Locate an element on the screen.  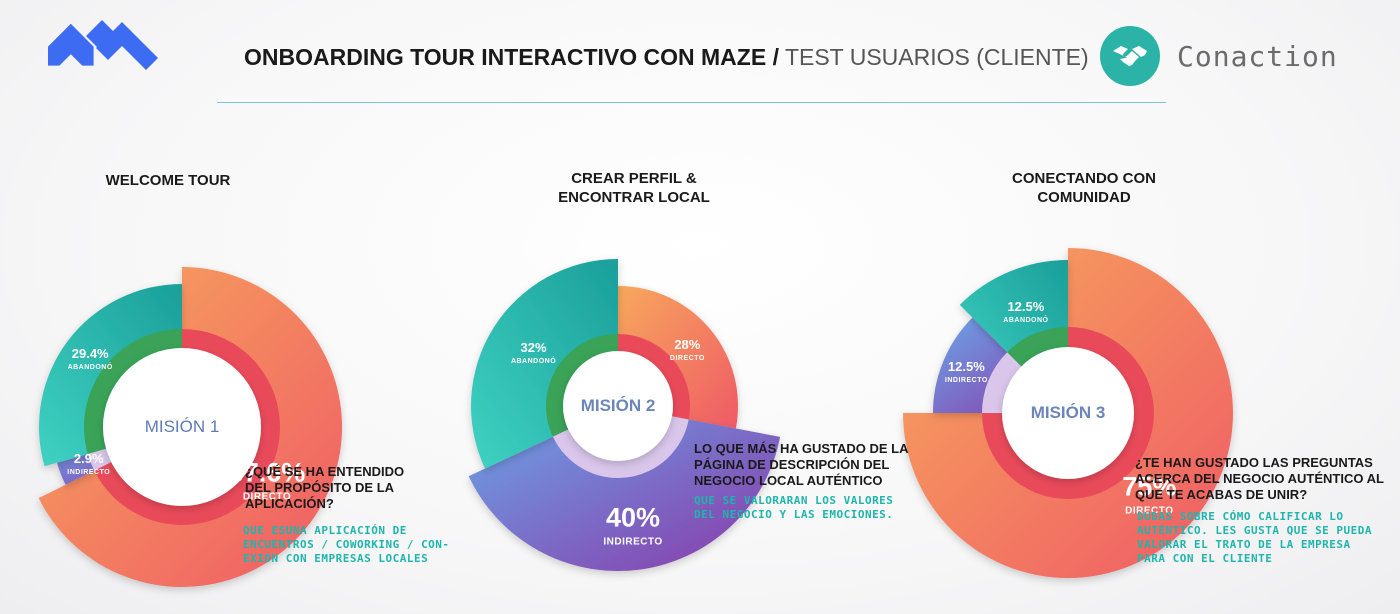
mission-3-title: CONECTANDO CON COMUNIDAD is located at coordinates (1084, 188).